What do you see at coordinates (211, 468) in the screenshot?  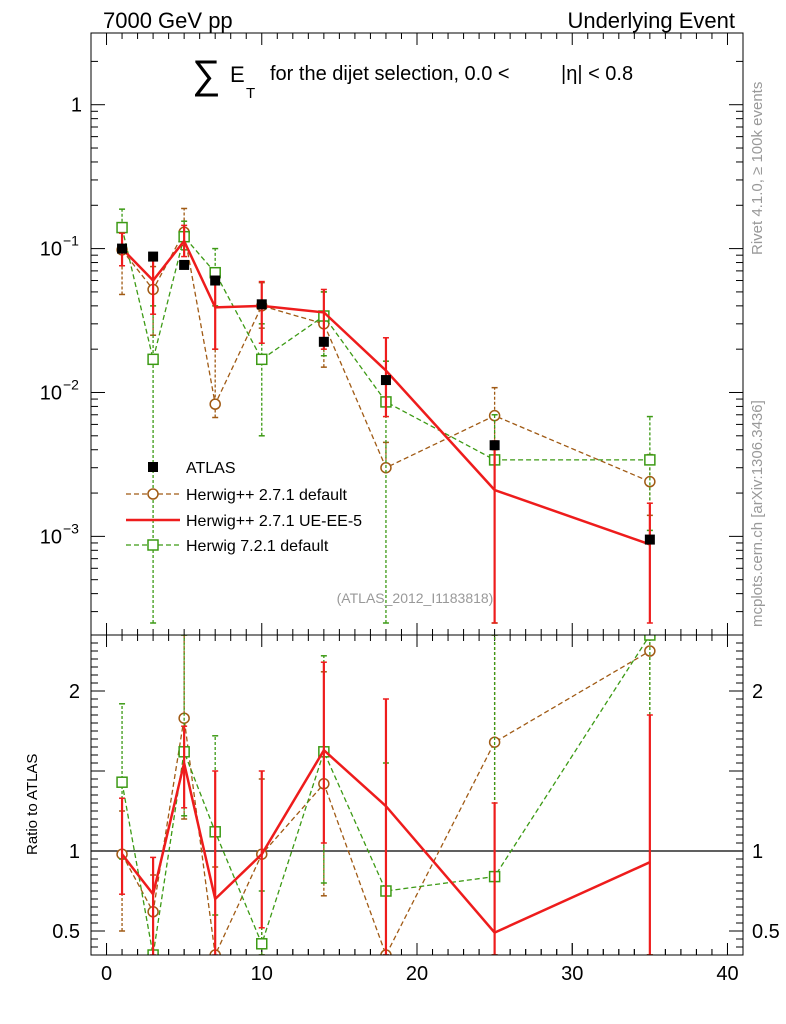 I see `legend-atlas-label: ATLAS` at bounding box center [211, 468].